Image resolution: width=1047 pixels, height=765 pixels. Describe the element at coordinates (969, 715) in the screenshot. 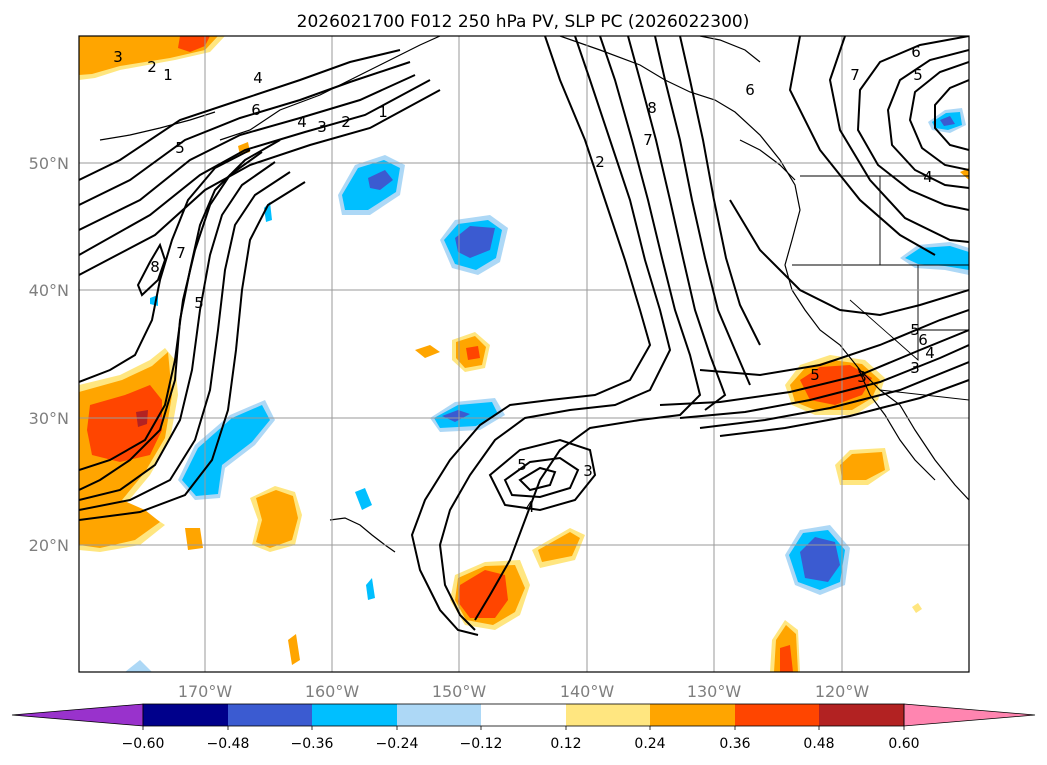

I see `colorbar-extend-high` at that location.